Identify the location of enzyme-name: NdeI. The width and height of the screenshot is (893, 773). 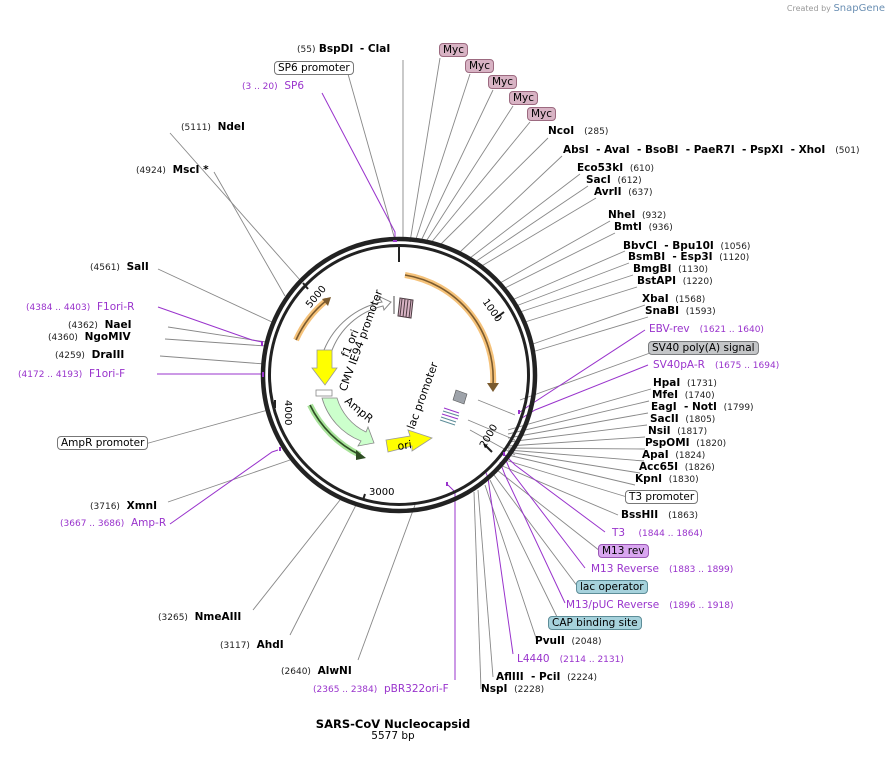
(231, 127).